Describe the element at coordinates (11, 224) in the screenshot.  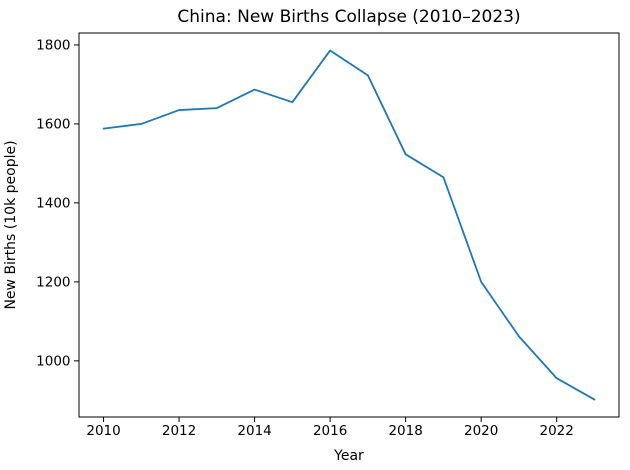
I see `y-axis-label: New Births (10k people)` at that location.